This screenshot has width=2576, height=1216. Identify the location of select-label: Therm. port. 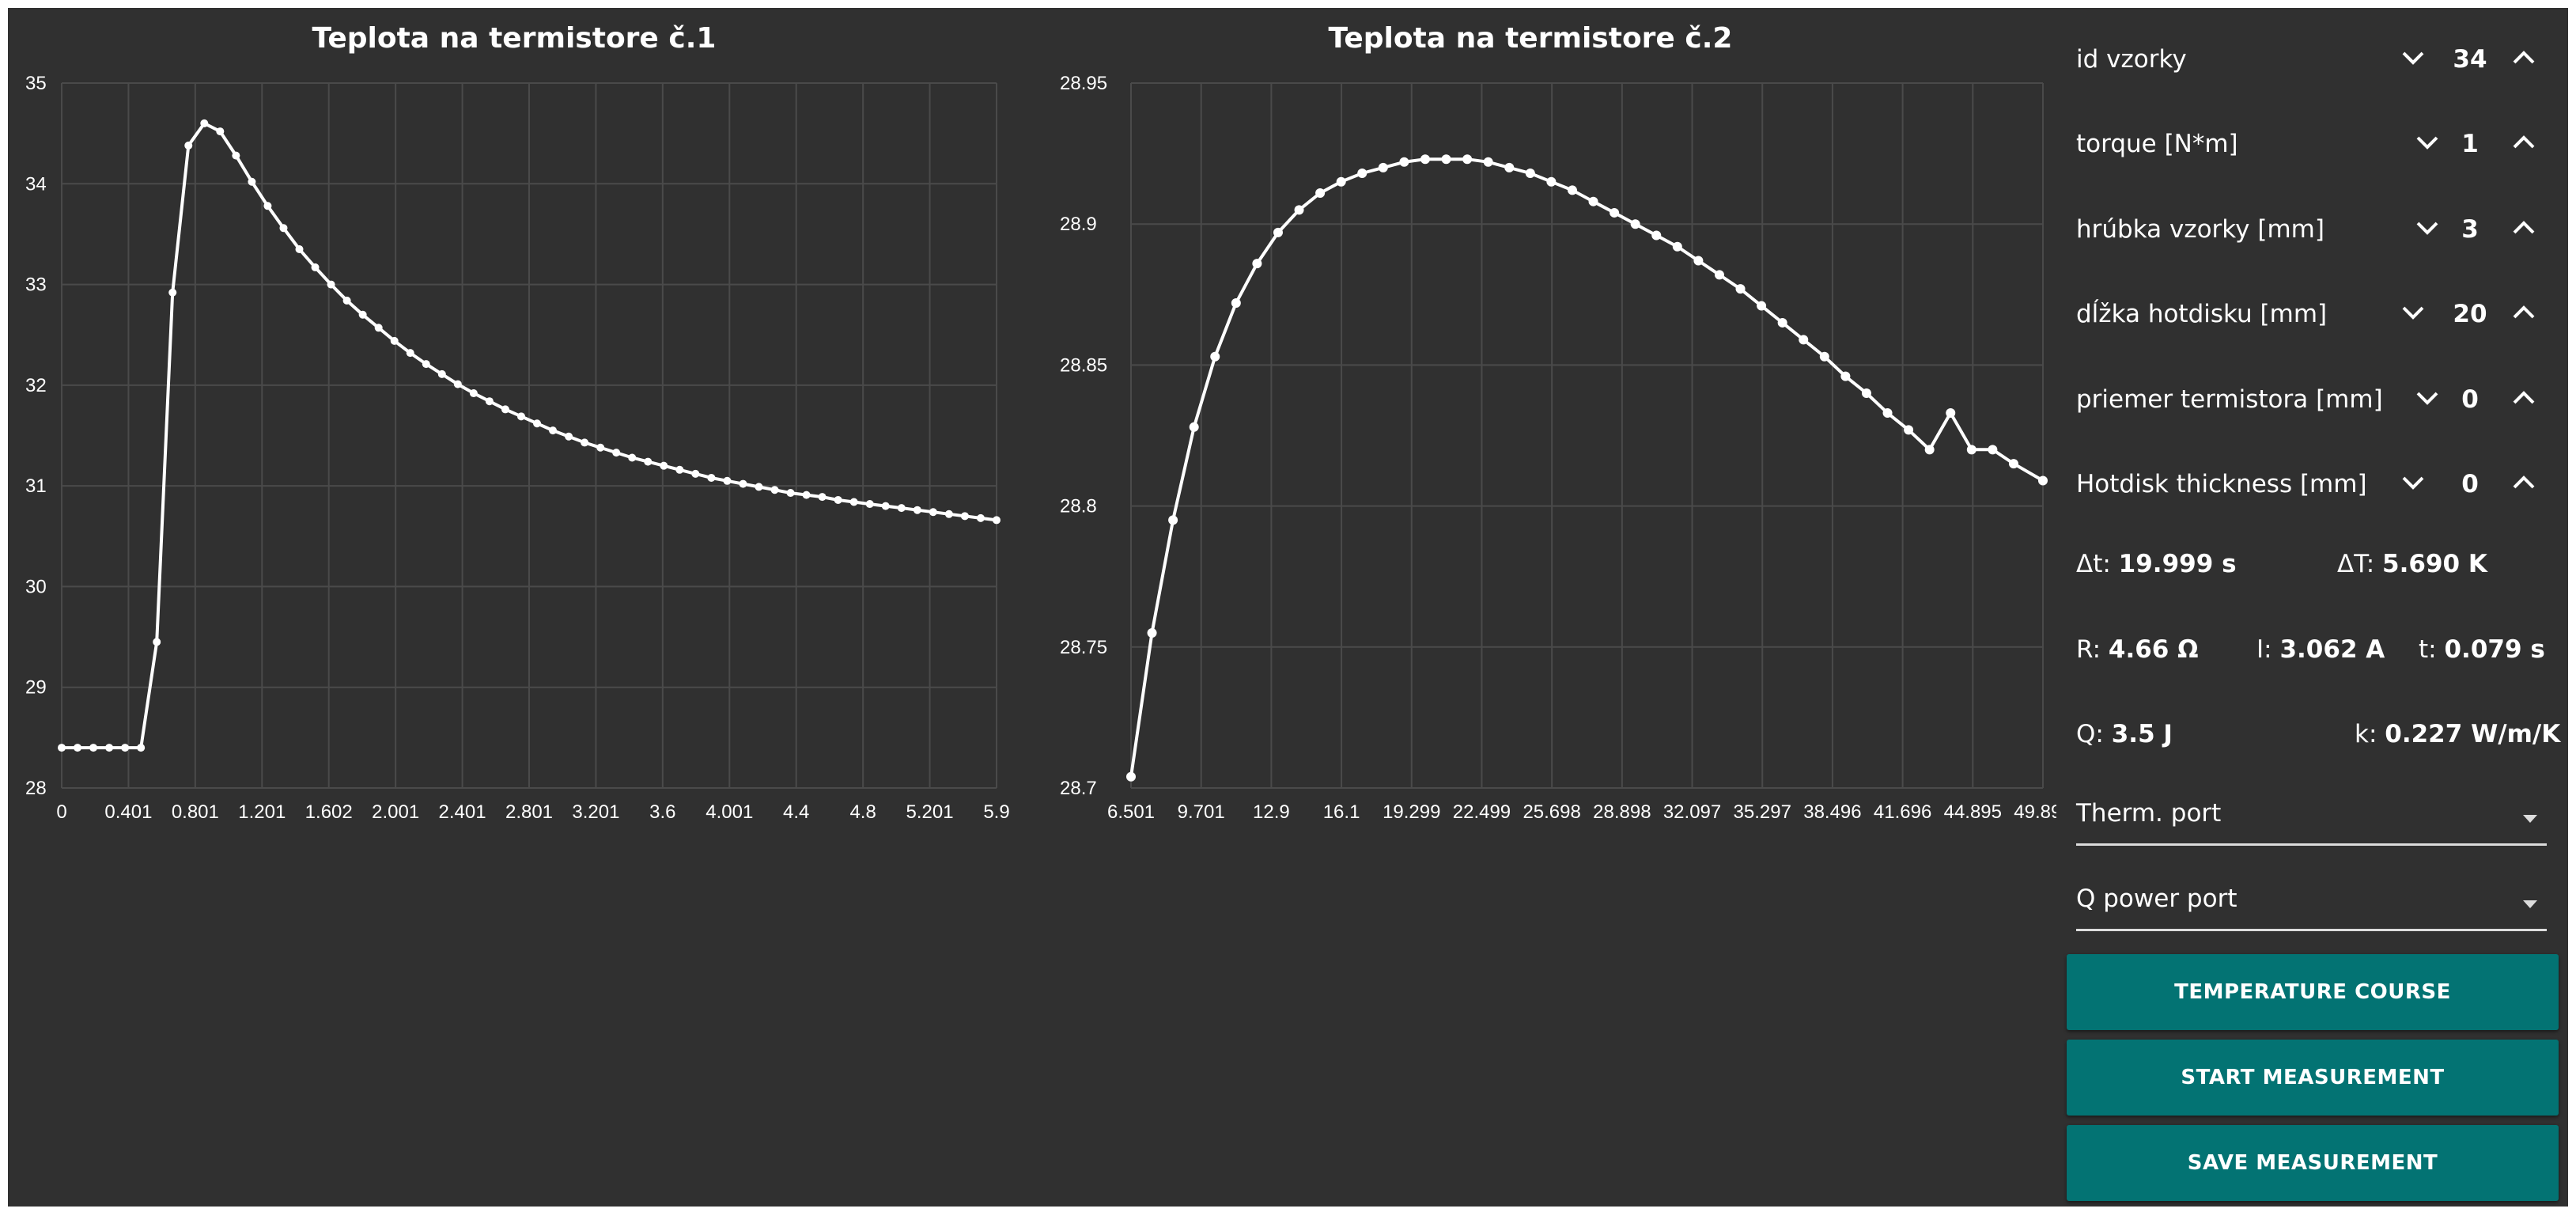
(2149, 813).